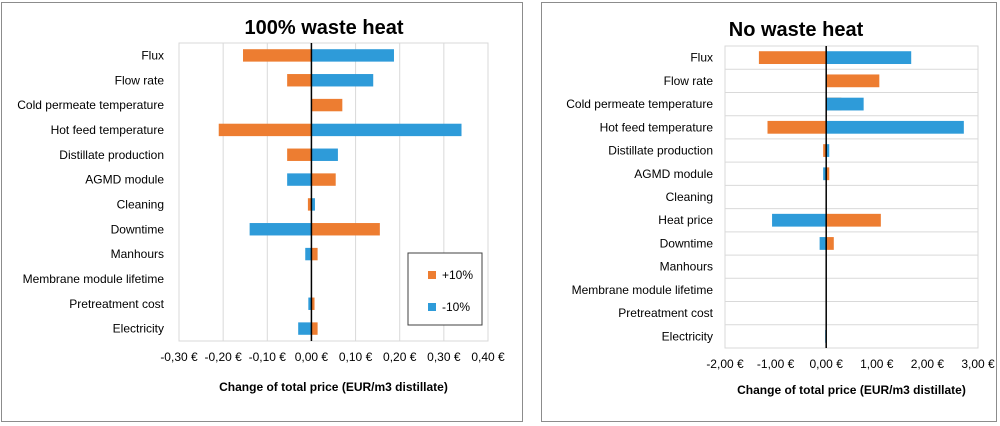 Image resolution: width=1000 pixels, height=426 pixels. What do you see at coordinates (327, 105) in the screenshot?
I see `bar-cold-permeate-temperature-plus10` at bounding box center [327, 105].